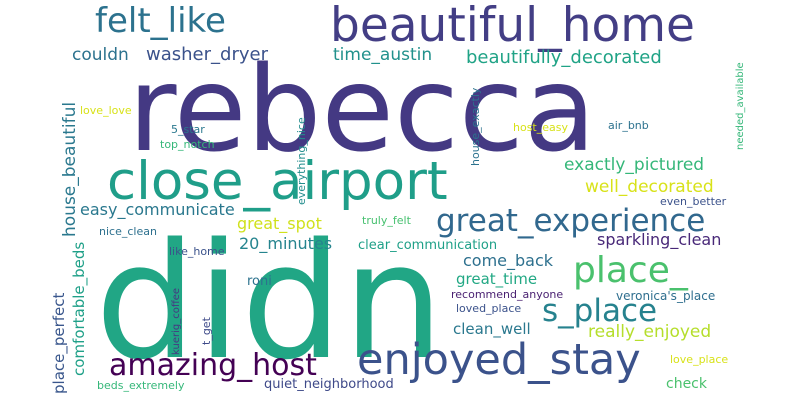 Image resolution: width=800 pixels, height=400 pixels. What do you see at coordinates (630, 270) in the screenshot?
I see `word-place: place_` at bounding box center [630, 270].